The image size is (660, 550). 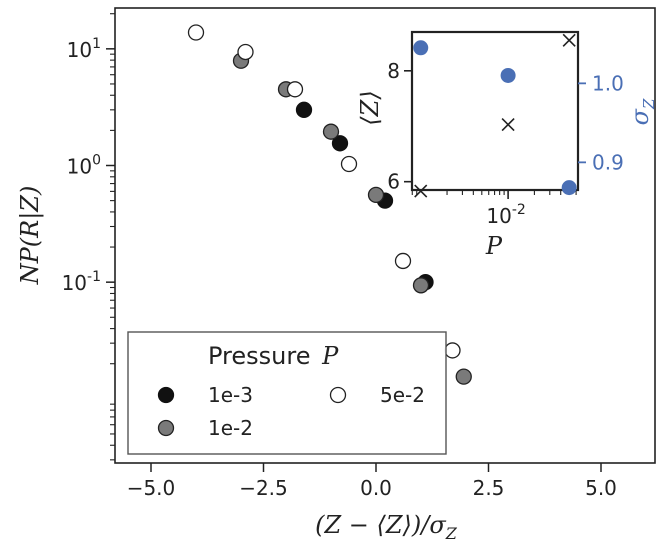 What do you see at coordinates (376, 488) in the screenshot?
I see `x-tick-label: 0.0` at bounding box center [376, 488].